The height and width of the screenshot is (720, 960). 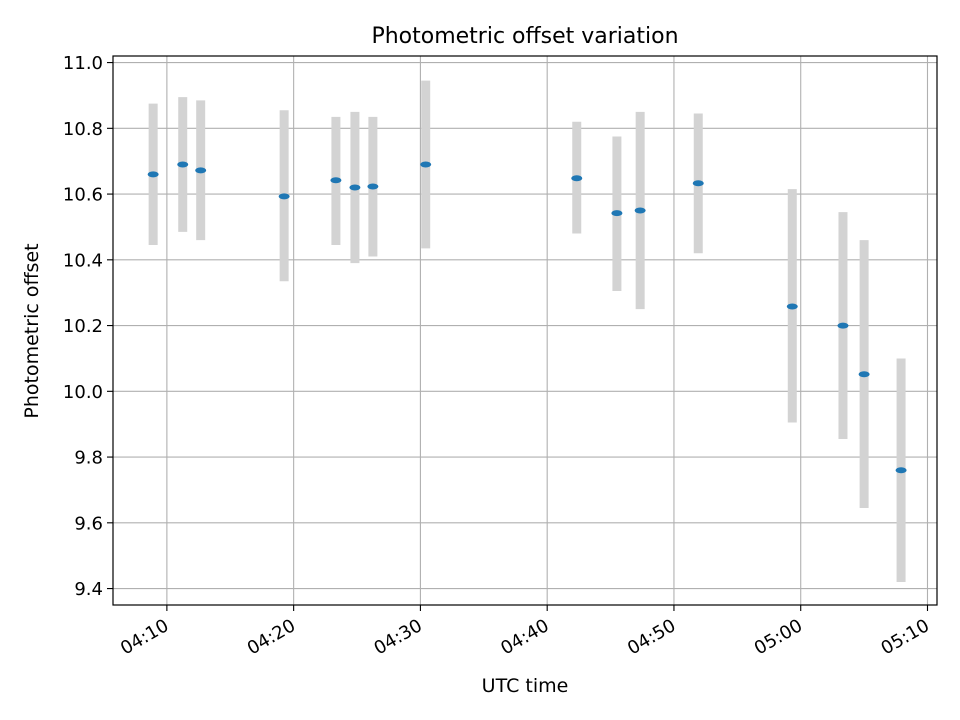 I want to click on y-tick-label: 10.8, so click(x=83, y=129).